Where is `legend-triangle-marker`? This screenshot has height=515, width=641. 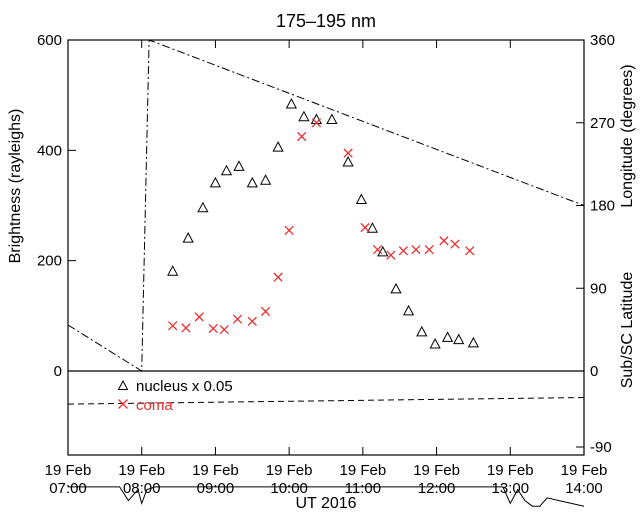
legend-triangle-marker is located at coordinates (123, 384).